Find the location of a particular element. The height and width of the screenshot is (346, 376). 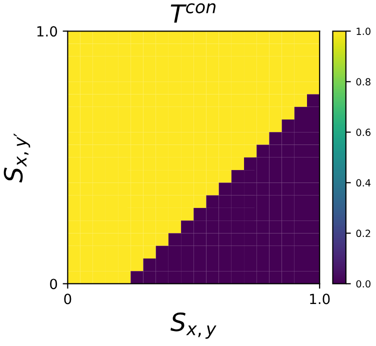

chart-title: T$^{con}$ is located at coordinates (193, 13).